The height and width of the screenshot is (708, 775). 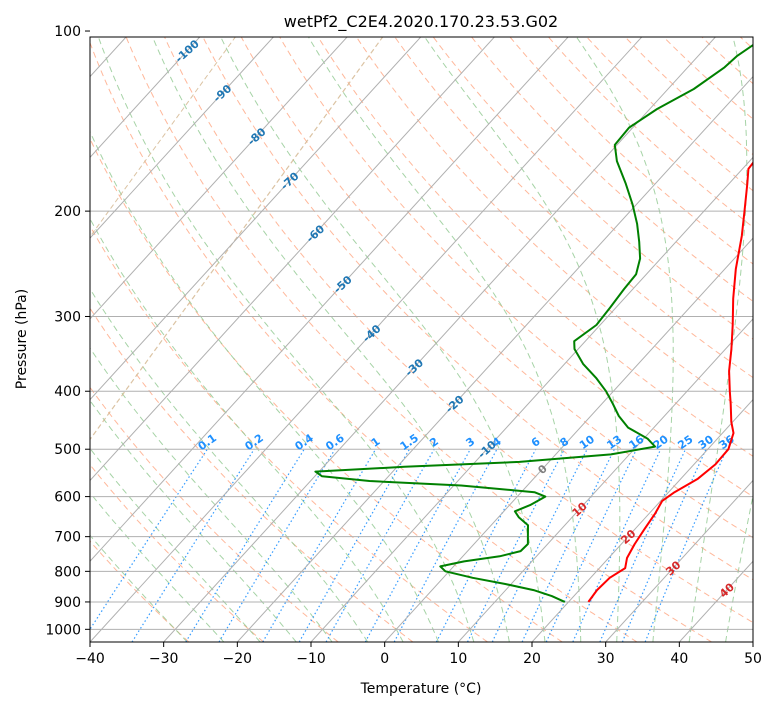 I want to click on x-tick-label: 50, so click(x=753, y=659).